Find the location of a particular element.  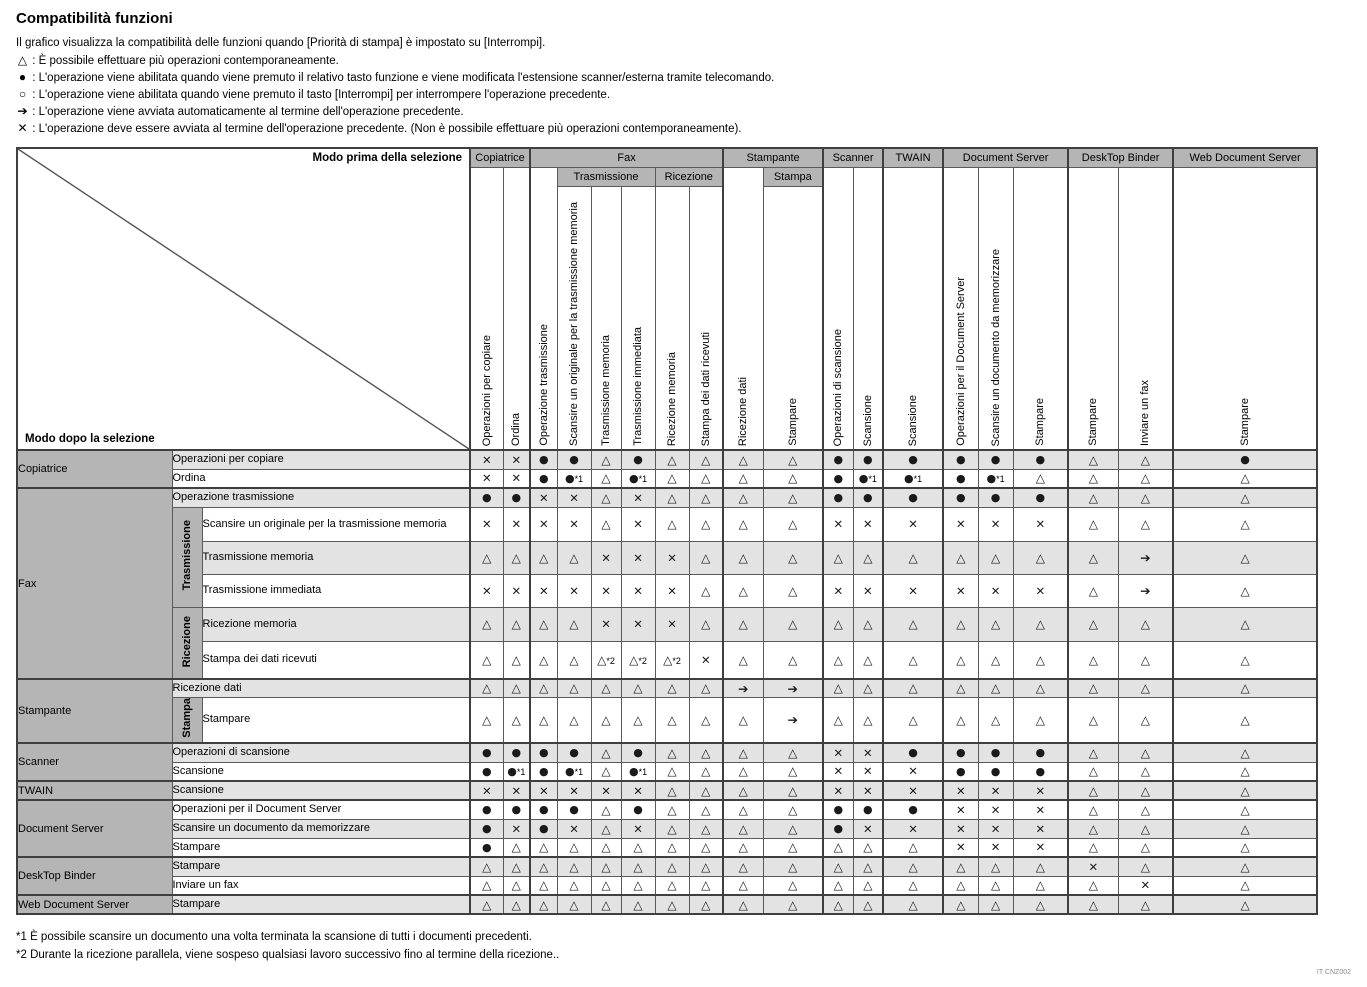

row-subgroup-header: Ricezione is located at coordinates (187, 643).